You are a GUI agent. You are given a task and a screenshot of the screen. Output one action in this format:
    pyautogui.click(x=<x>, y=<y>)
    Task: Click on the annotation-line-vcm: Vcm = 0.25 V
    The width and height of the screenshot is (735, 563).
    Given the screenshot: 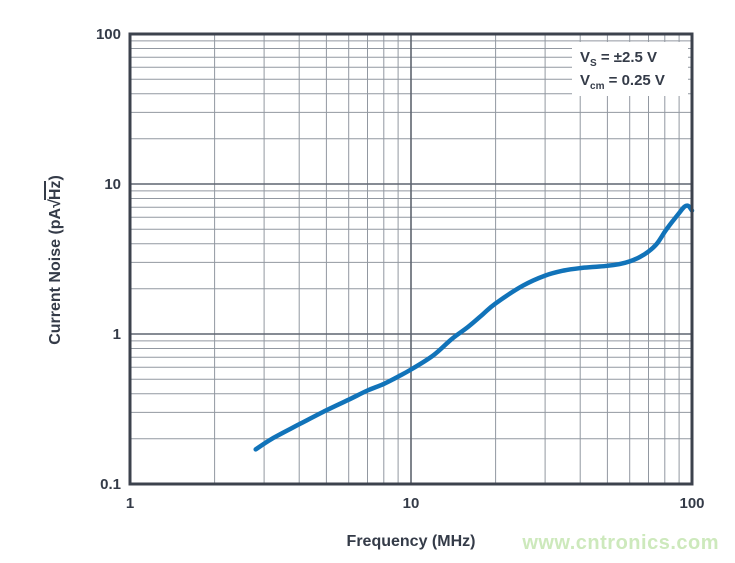 What is the action you would take?
    pyautogui.click(x=634, y=80)
    